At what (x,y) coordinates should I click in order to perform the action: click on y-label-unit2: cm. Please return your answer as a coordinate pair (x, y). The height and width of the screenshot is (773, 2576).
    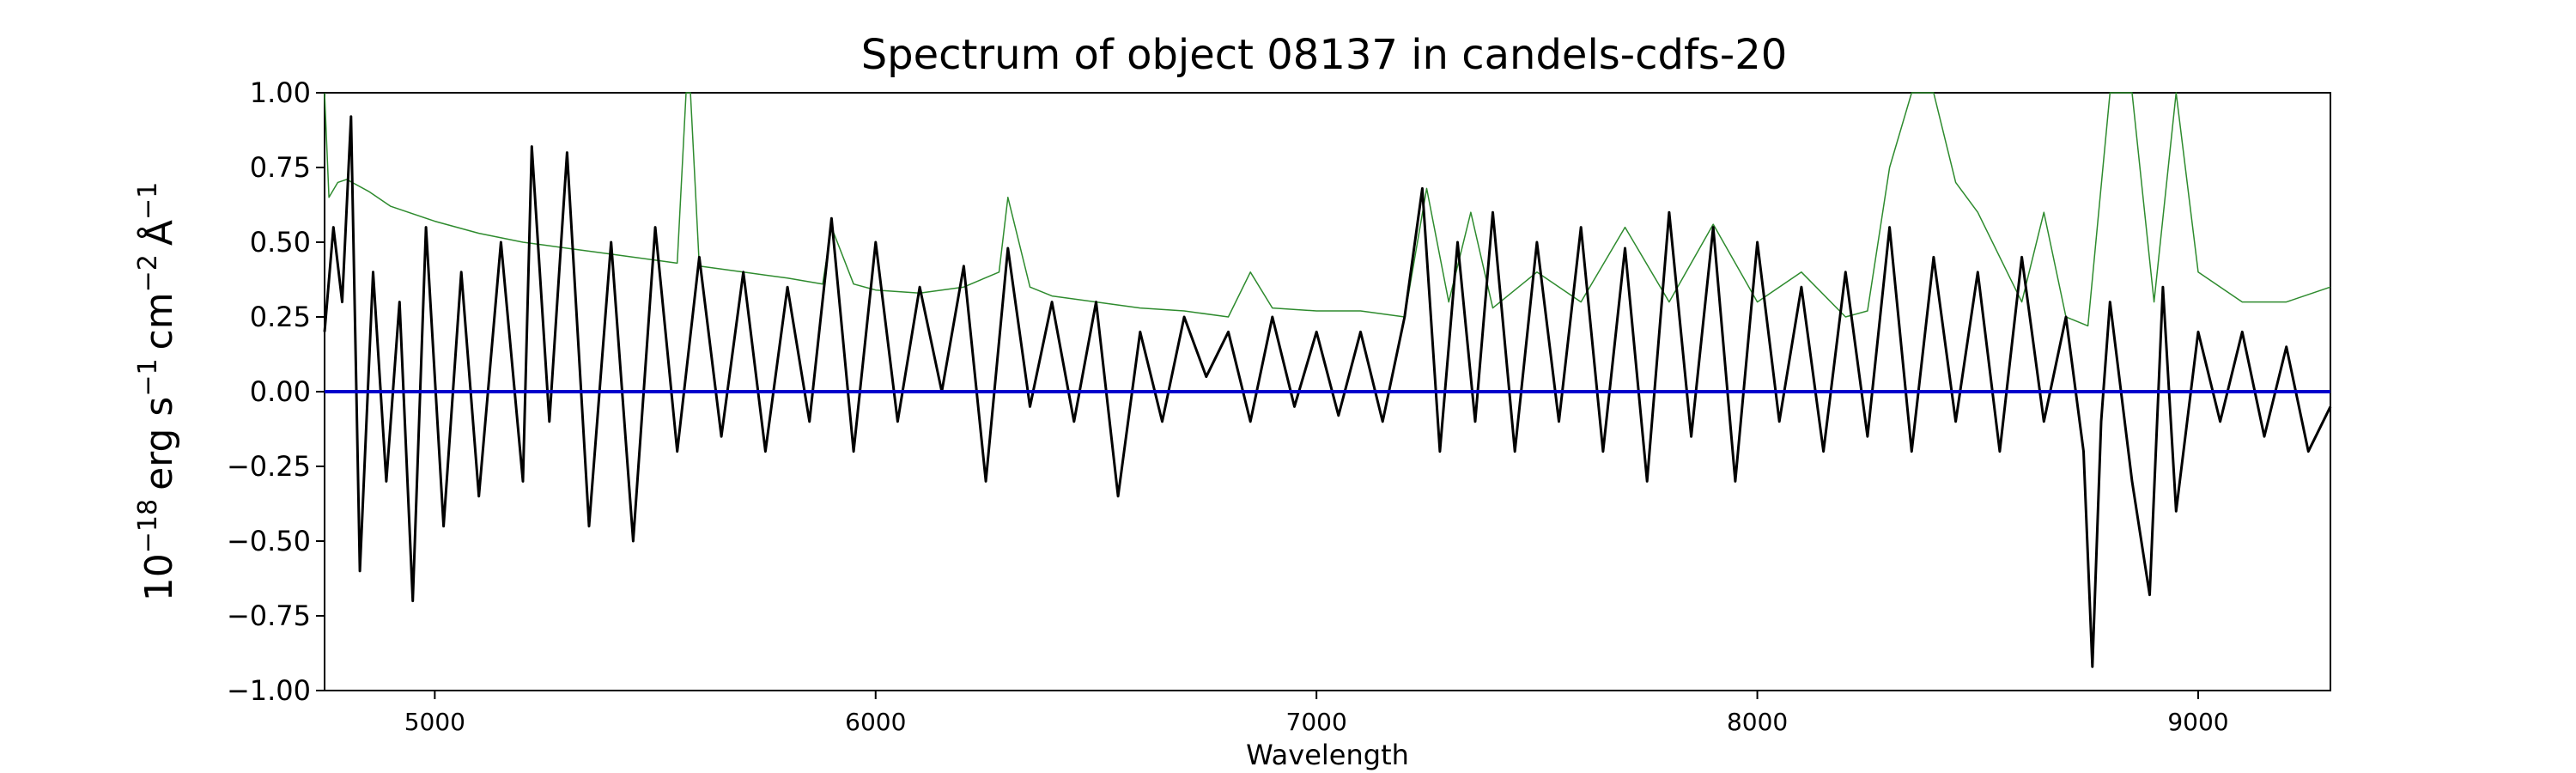
    Looking at the image, I should click on (159, 321).